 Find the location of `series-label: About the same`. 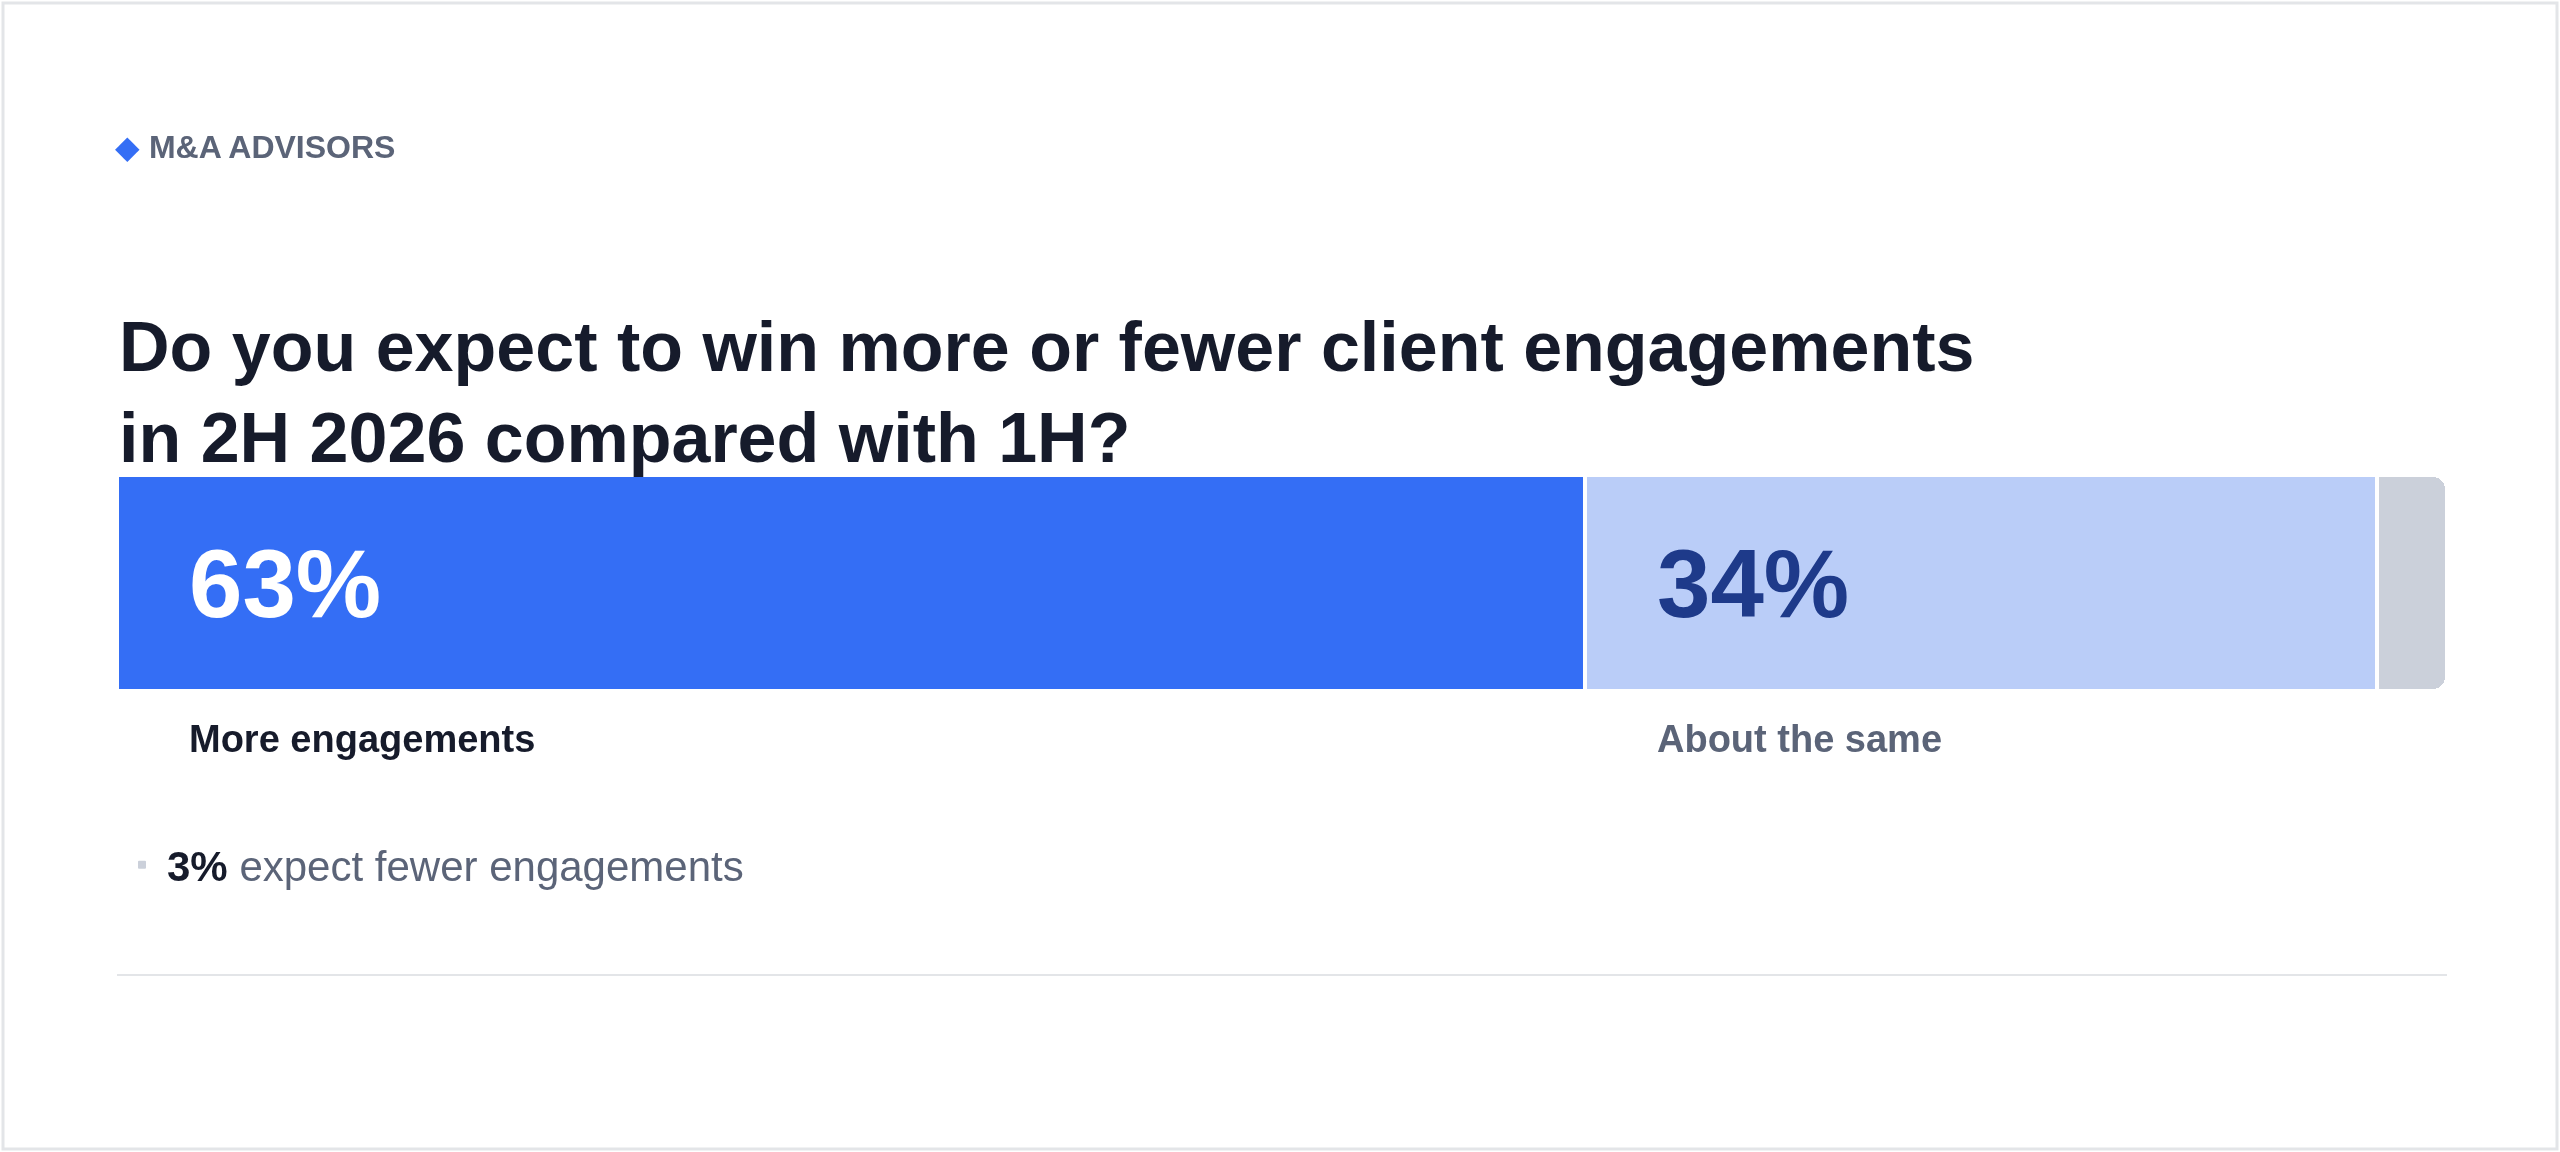

series-label: About the same is located at coordinates (1800, 739).